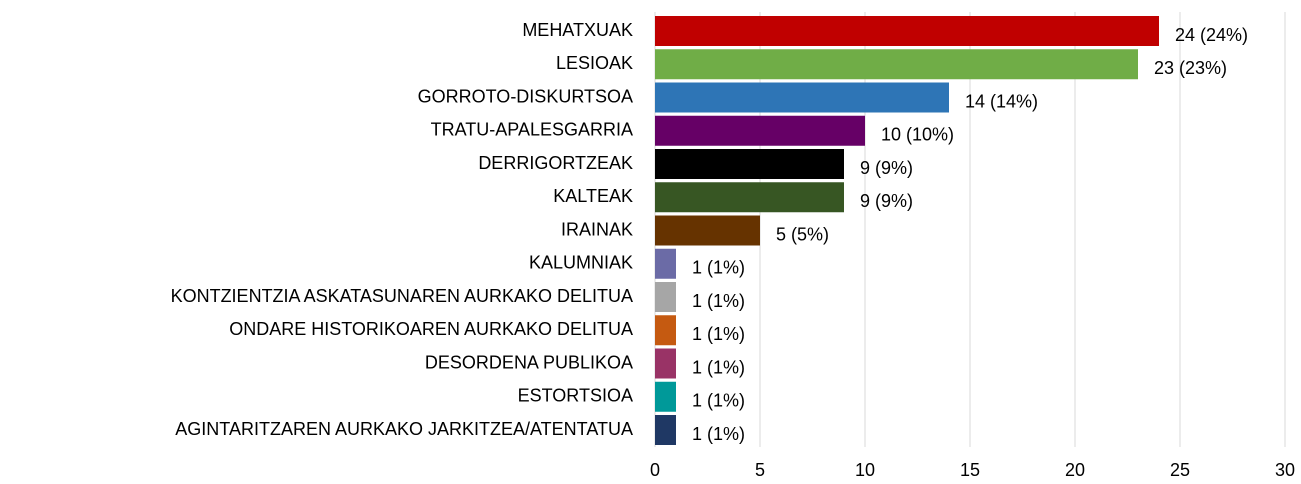 This screenshot has height=484, width=1301. What do you see at coordinates (865, 470) in the screenshot?
I see `x-tick-label: 10` at bounding box center [865, 470].